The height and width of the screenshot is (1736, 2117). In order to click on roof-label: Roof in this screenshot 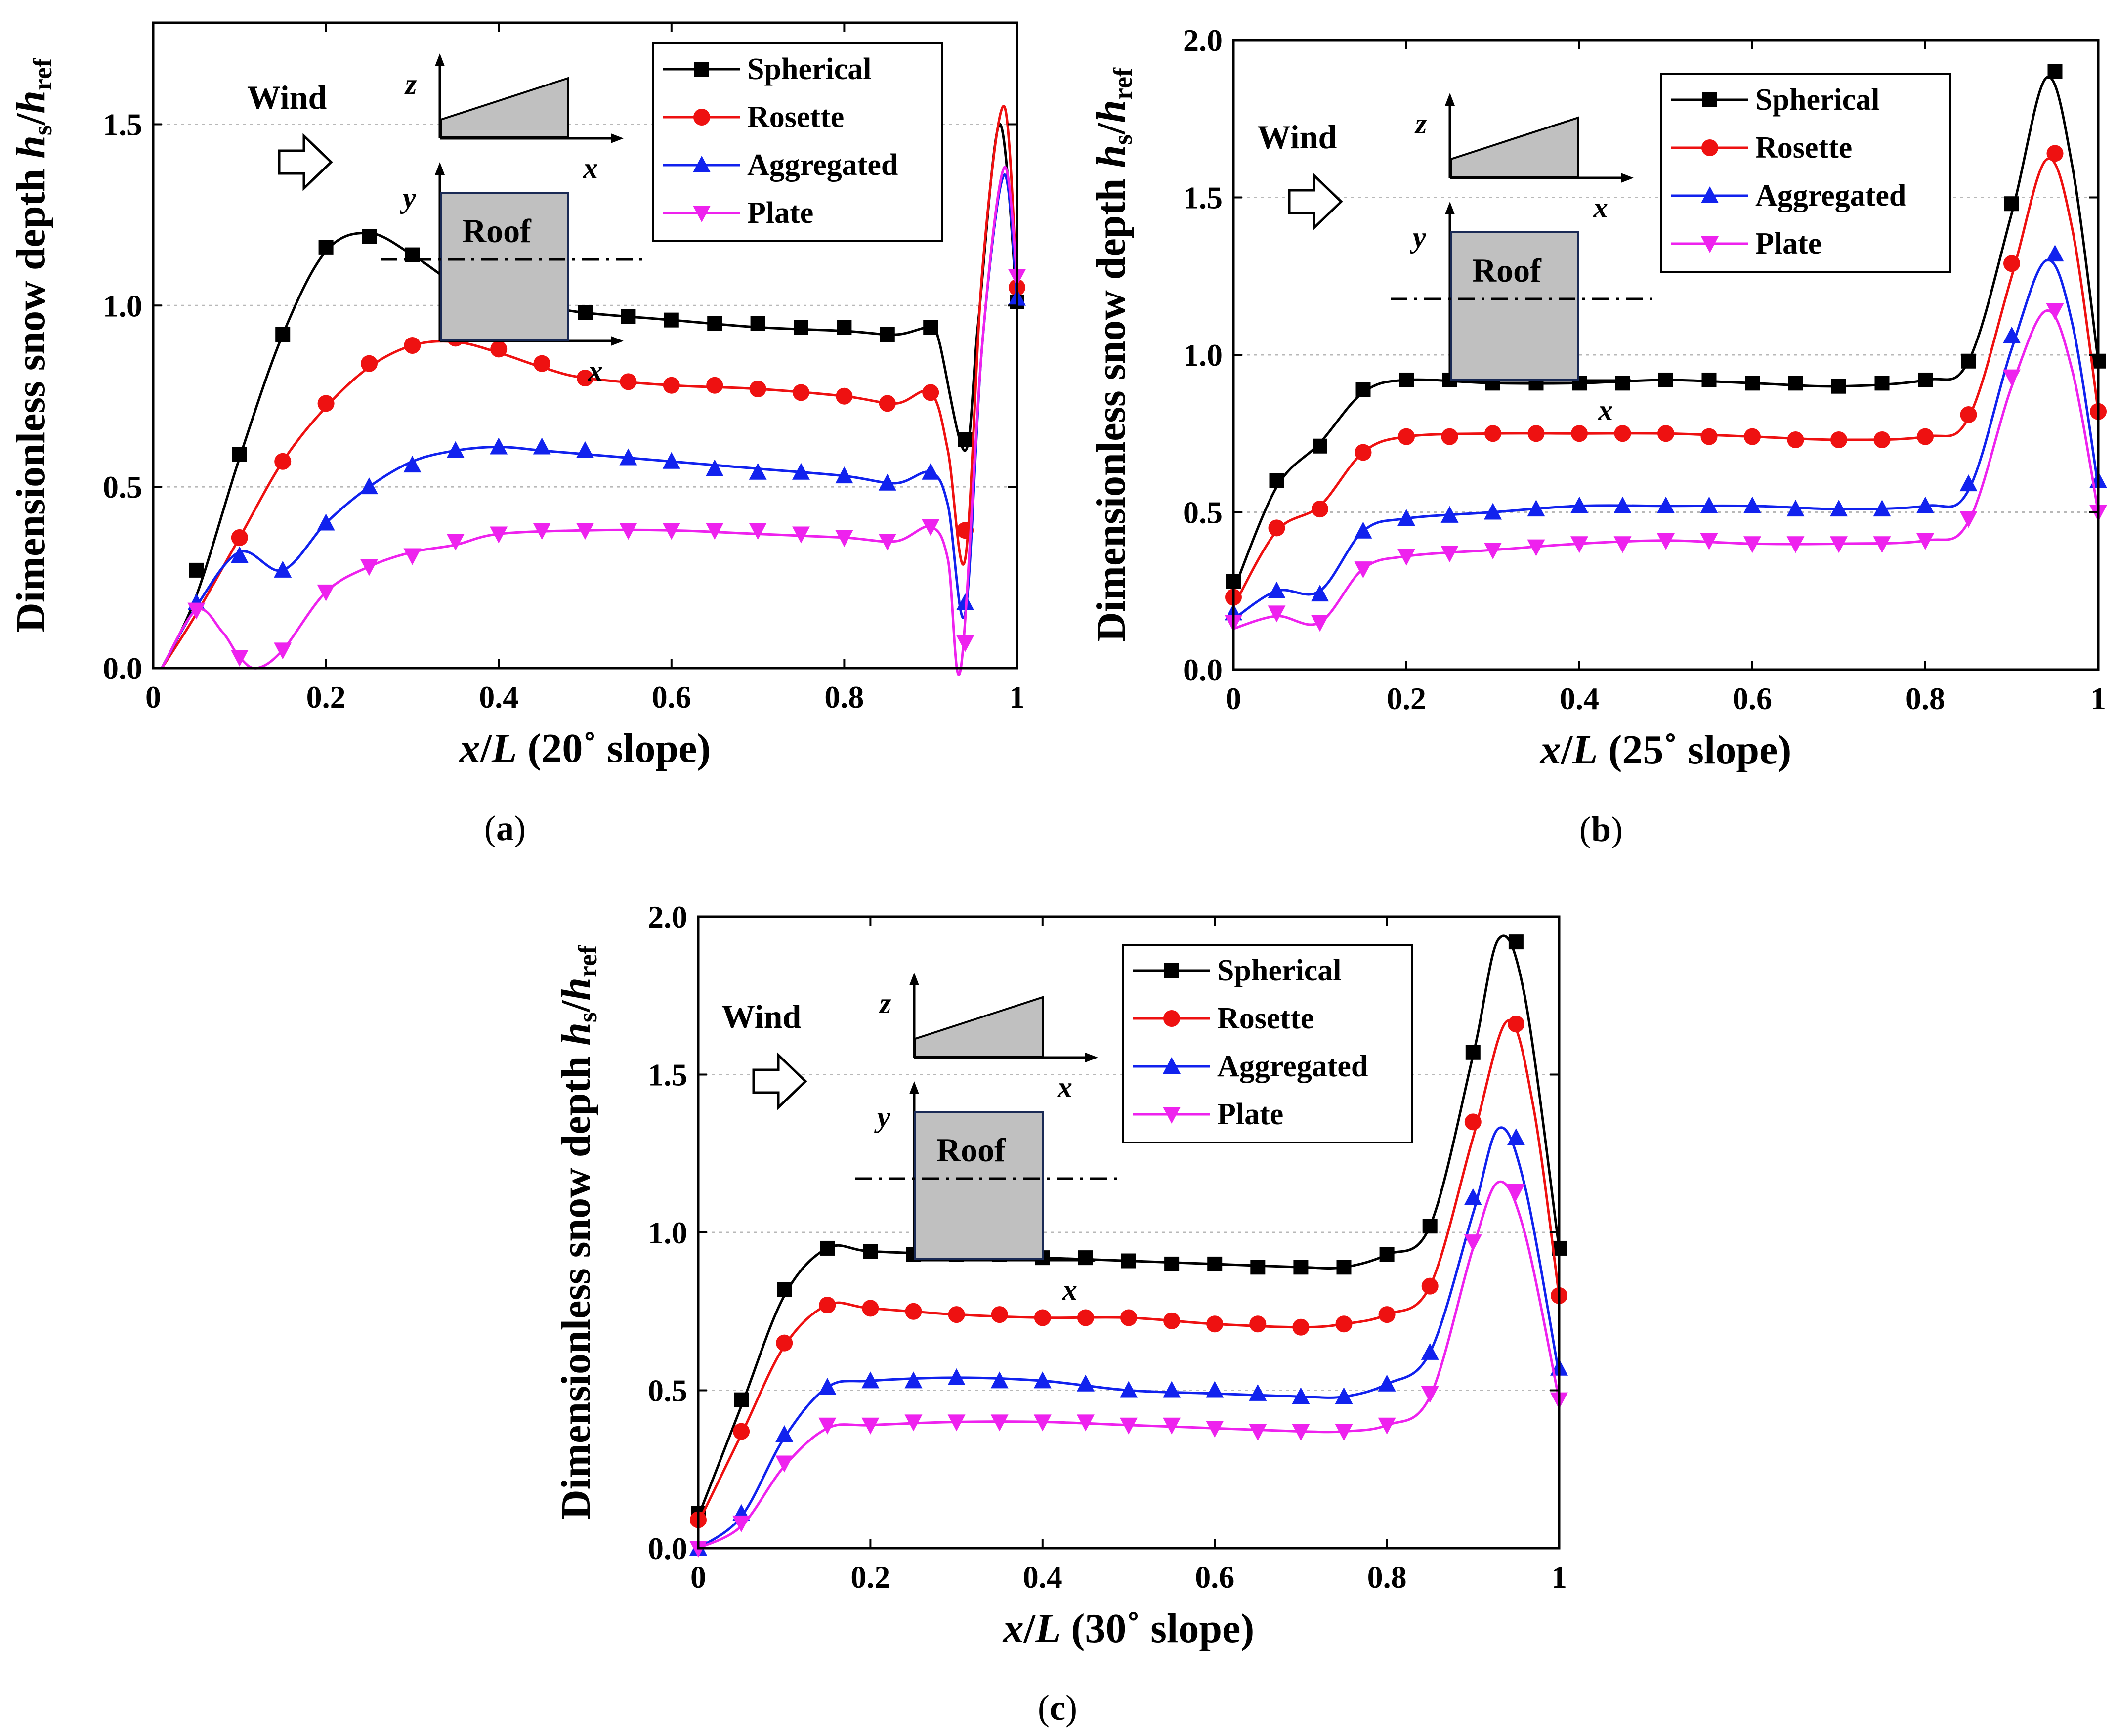, I will do `click(971, 1150)`.